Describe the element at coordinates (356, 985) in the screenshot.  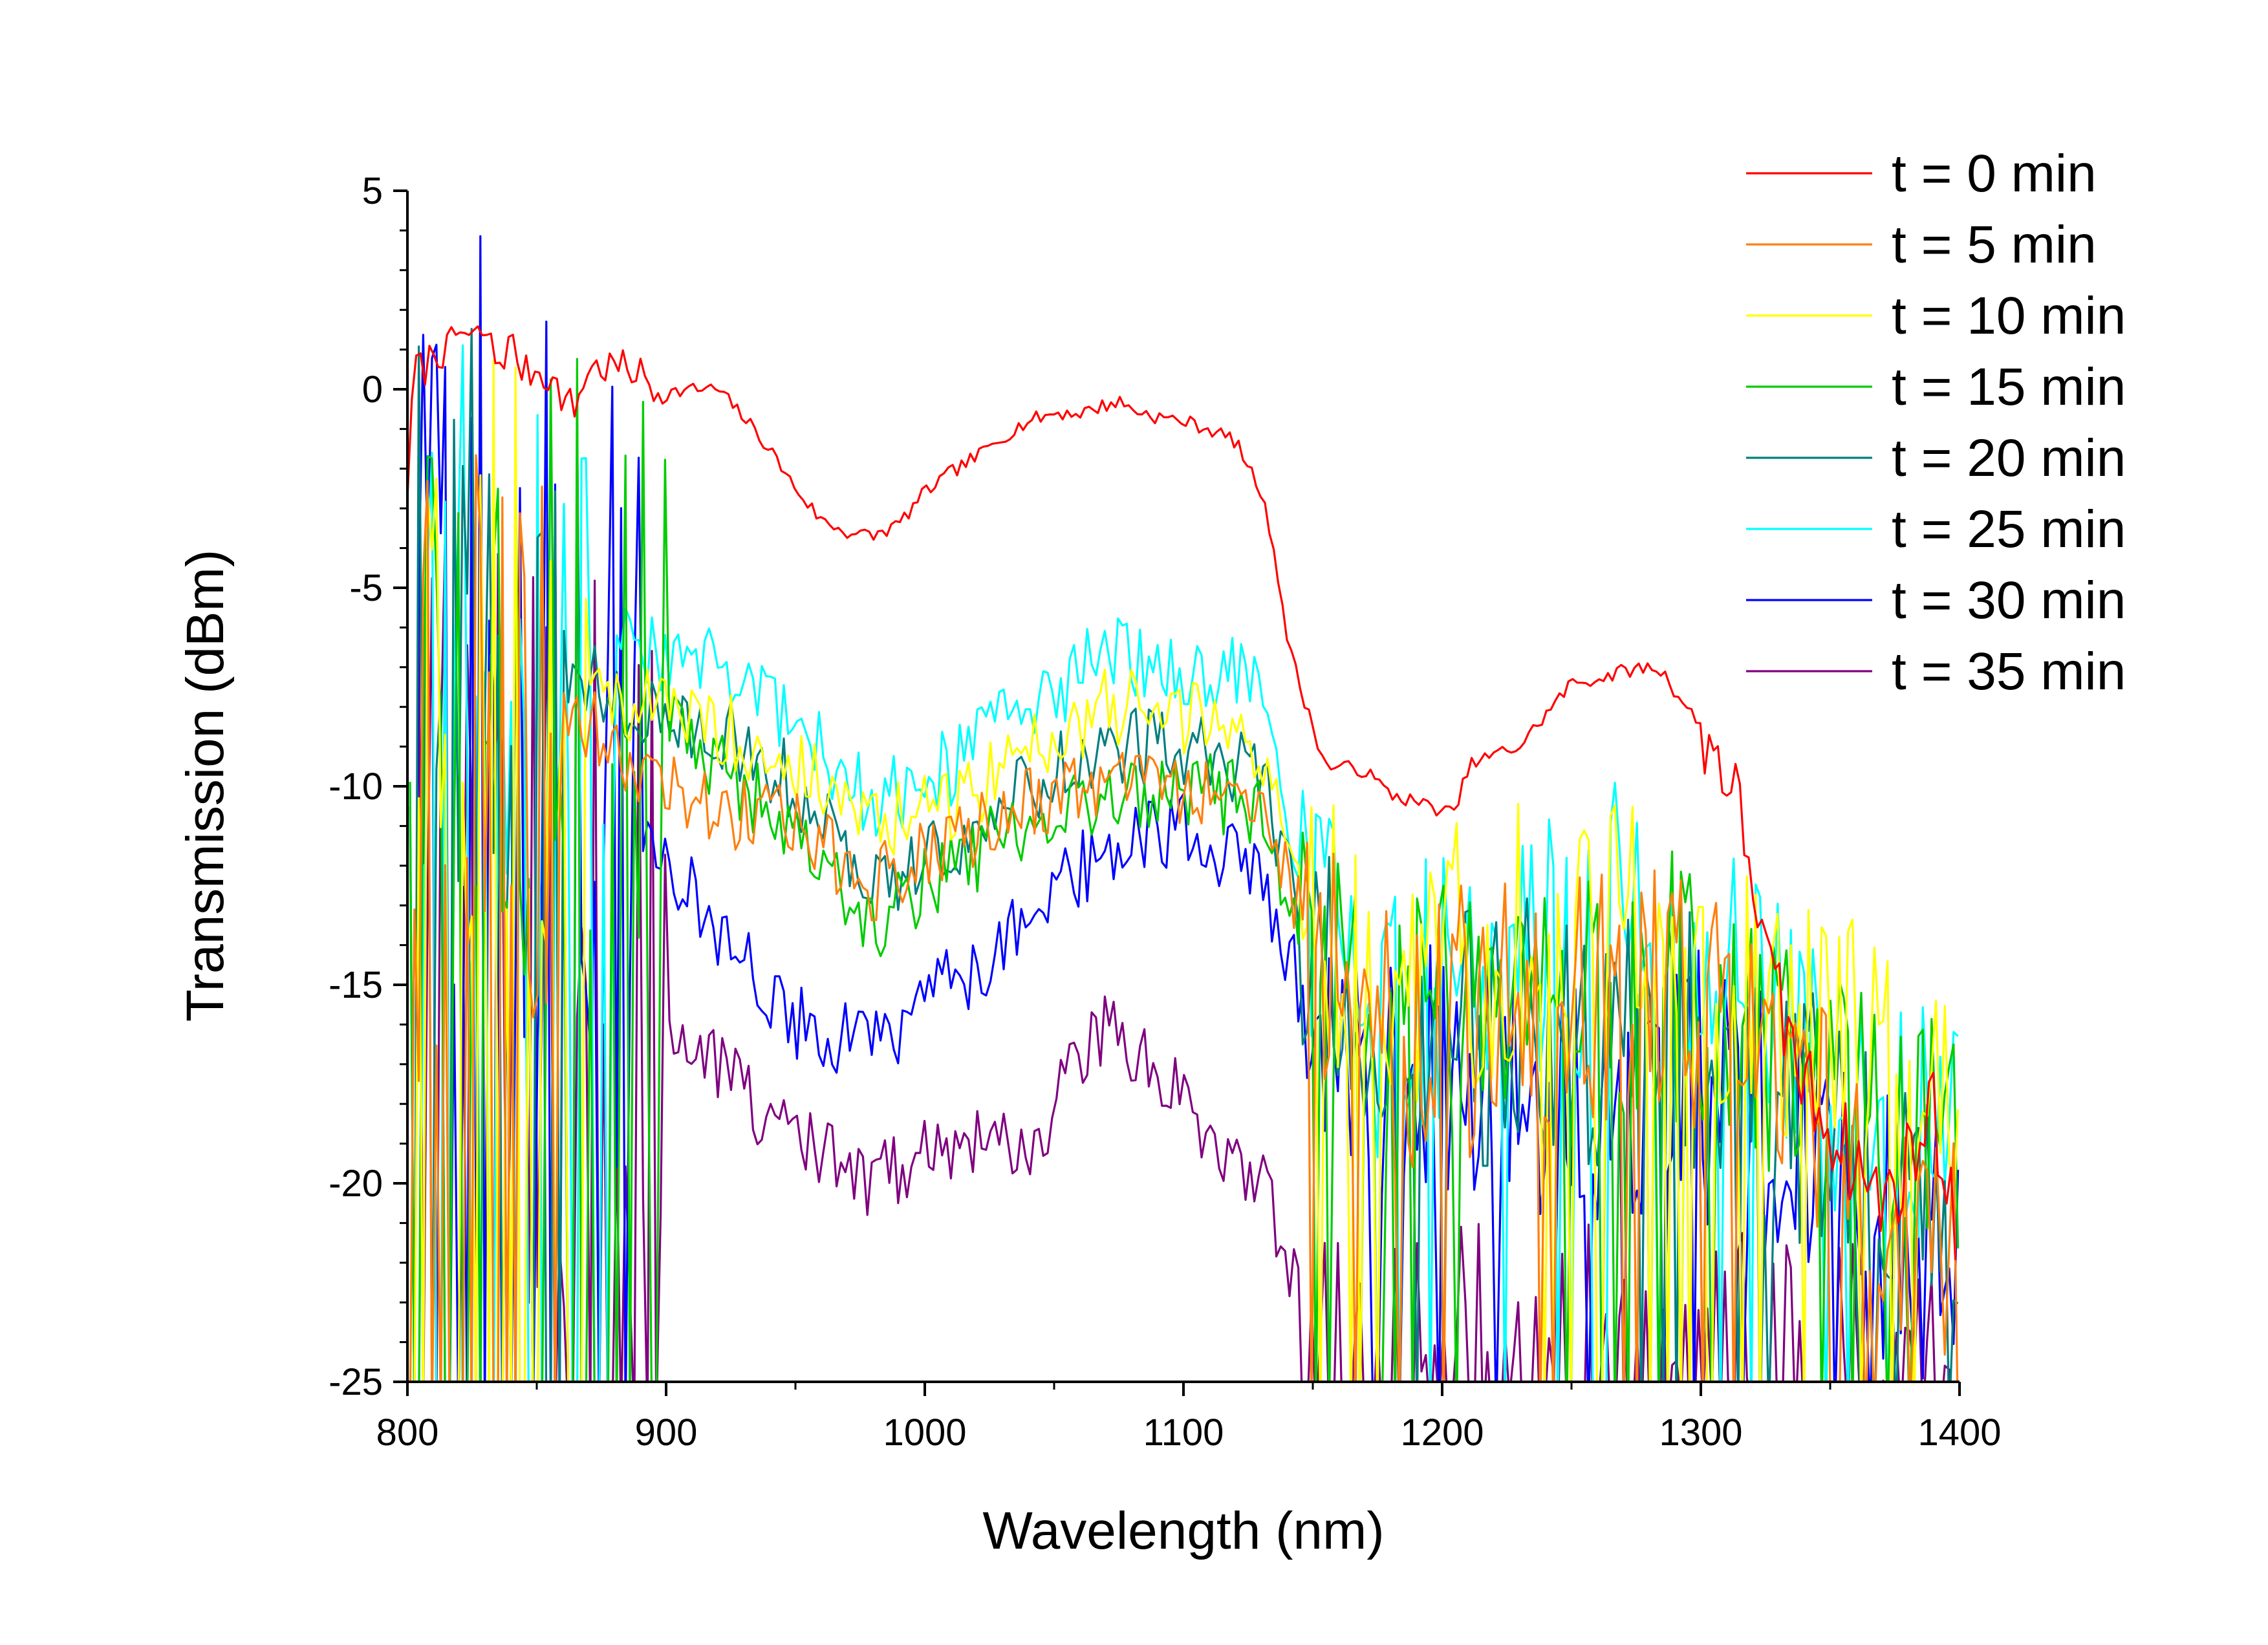
I see `y-tick-label: -15` at that location.